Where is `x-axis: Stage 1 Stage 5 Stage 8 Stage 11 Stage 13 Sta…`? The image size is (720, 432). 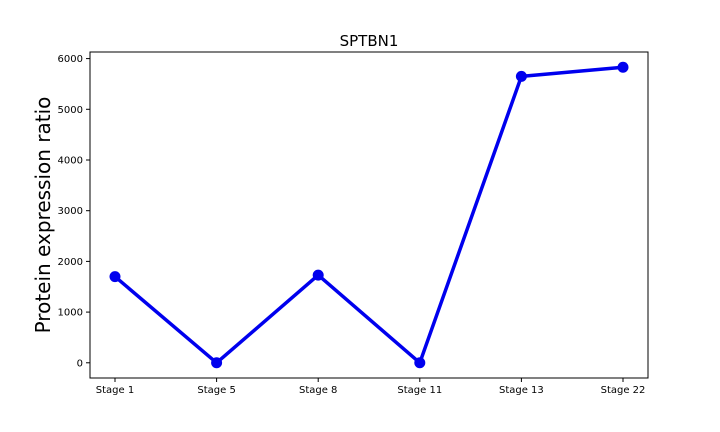
x-axis: Stage 1 Stage 5 Stage 8 Stage 11 Stage 13 Sta… is located at coordinates (371, 387).